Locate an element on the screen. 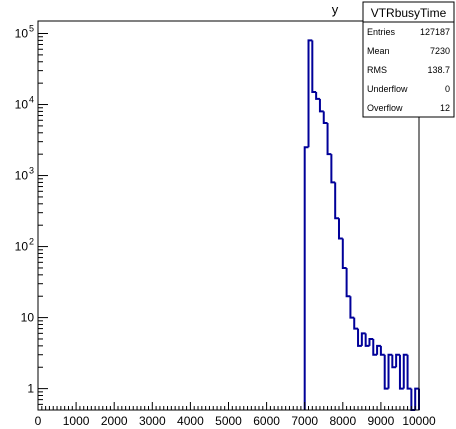 This screenshot has height=429, width=456. stats-row-label: Overflow is located at coordinates (385, 108).